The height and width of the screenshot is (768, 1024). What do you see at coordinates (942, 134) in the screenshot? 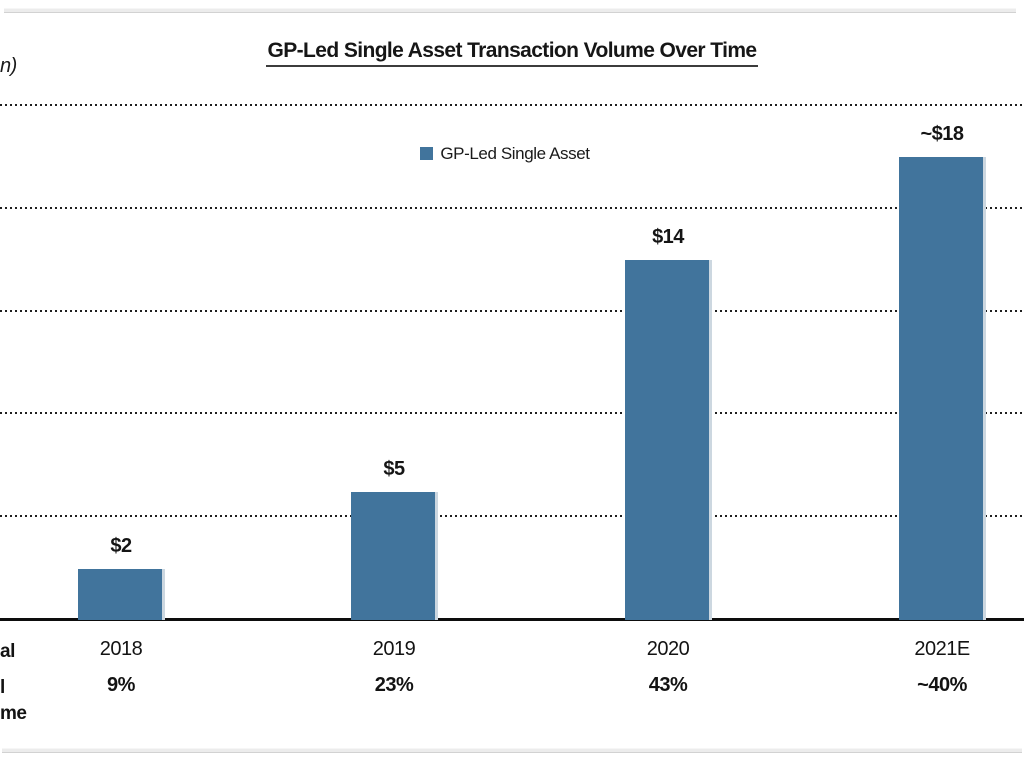
I see `bar-value-label-2021E: ~$18` at bounding box center [942, 134].